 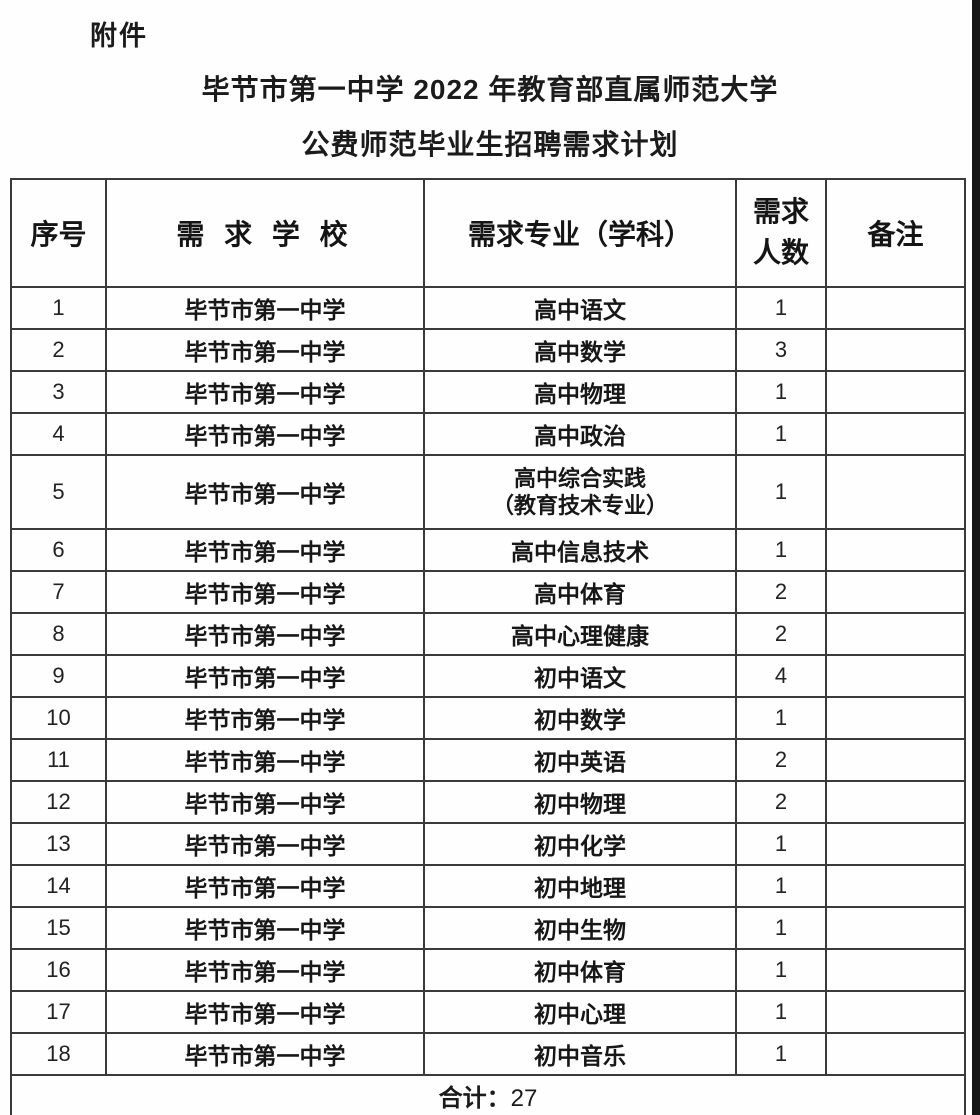 I want to click on total-value: 27, so click(x=524, y=1098).